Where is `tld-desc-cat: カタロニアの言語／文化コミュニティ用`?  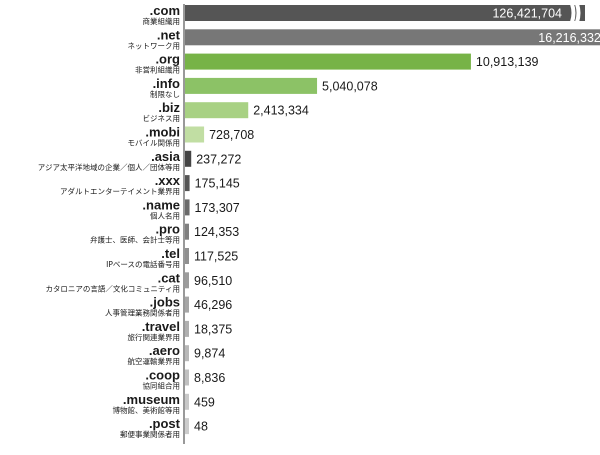
tld-desc-cat: カタロニアの言語／文化コミュニティ用 is located at coordinates (112, 288).